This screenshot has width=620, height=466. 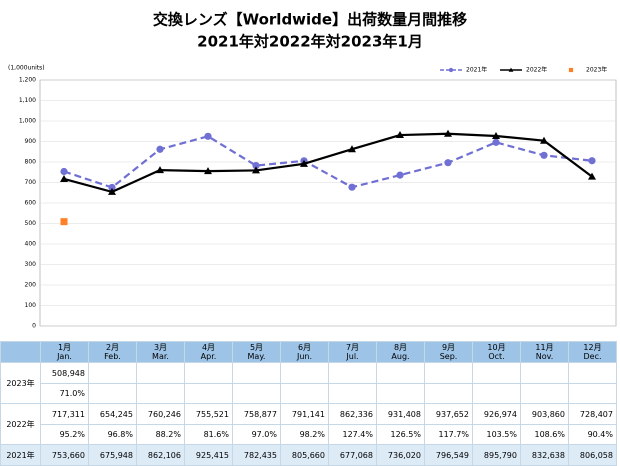 What do you see at coordinates (31, 223) in the screenshot?
I see `y-tick-label: 500` at bounding box center [31, 223].